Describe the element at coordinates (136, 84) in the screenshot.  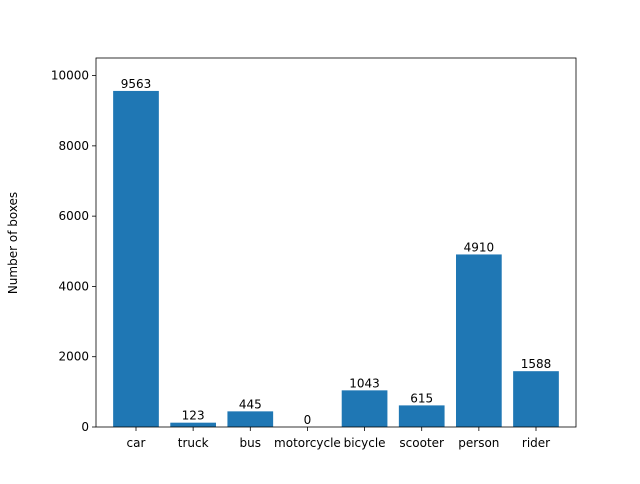
I see `data-label-car: 9563` at that location.